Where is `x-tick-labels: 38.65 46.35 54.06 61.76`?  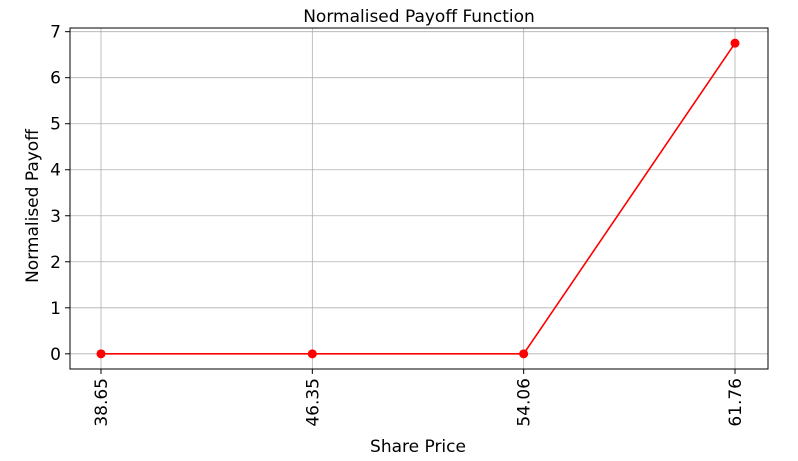 x-tick-labels: 38.65 46.35 54.06 61.76 is located at coordinates (419, 402).